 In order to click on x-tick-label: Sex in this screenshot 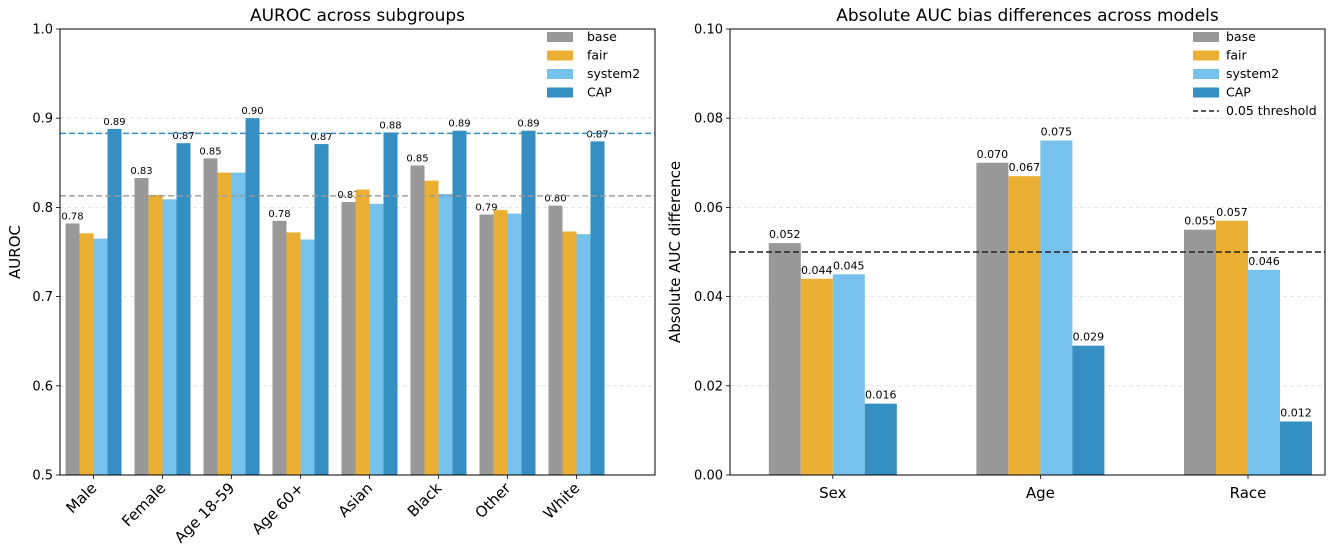, I will do `click(832, 493)`.